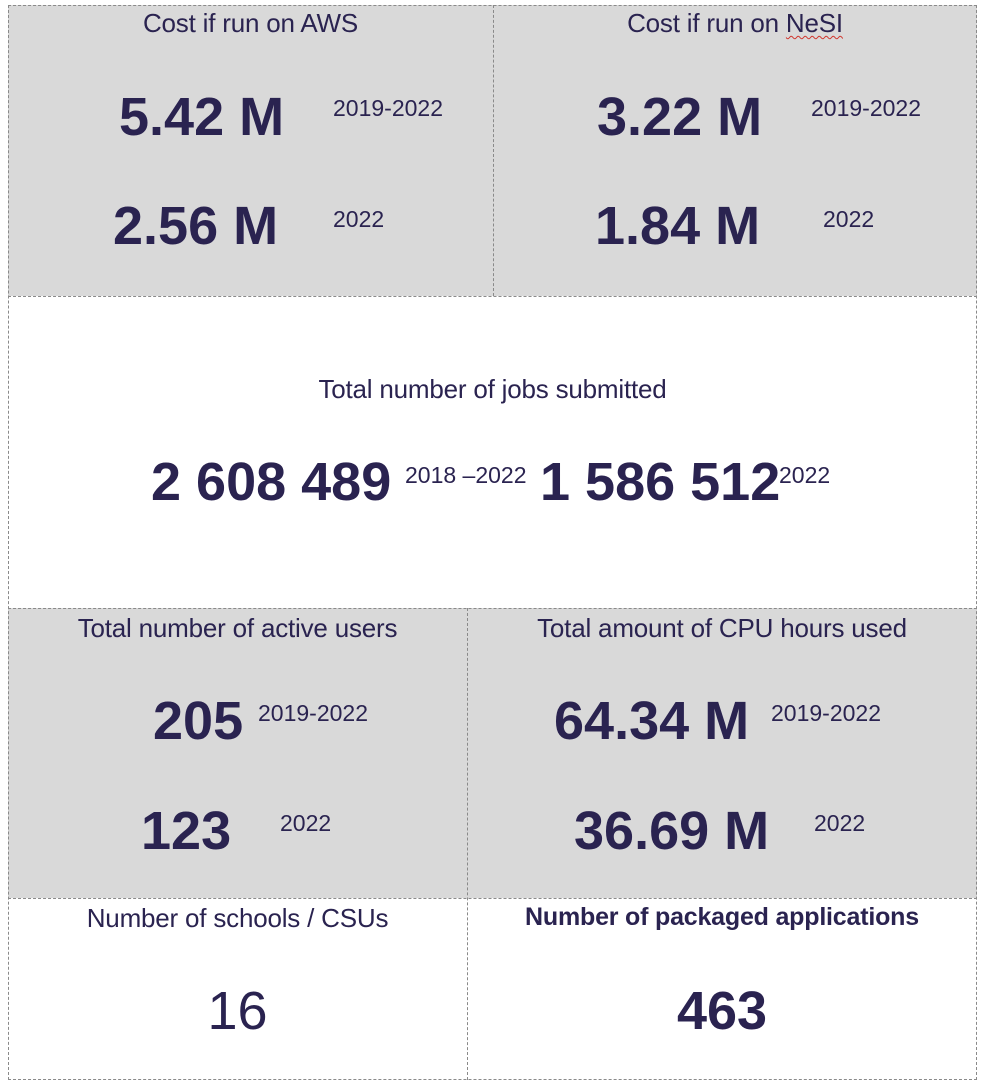 The image size is (984, 1084). I want to click on jobs-year-period: 2022, so click(805, 475).